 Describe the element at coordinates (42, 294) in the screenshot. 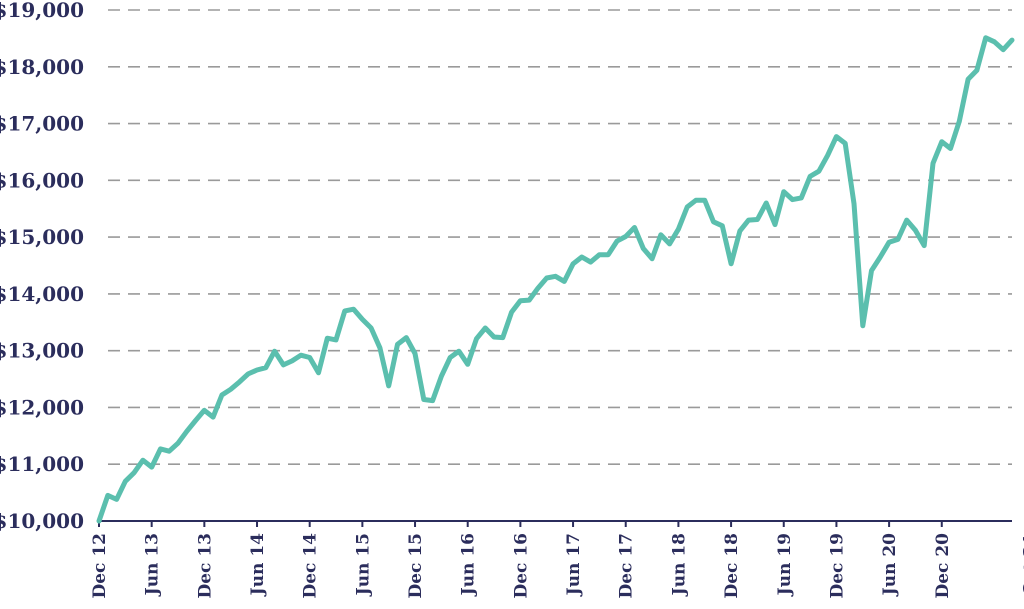

I see `y-tick-label: $14,000` at that location.